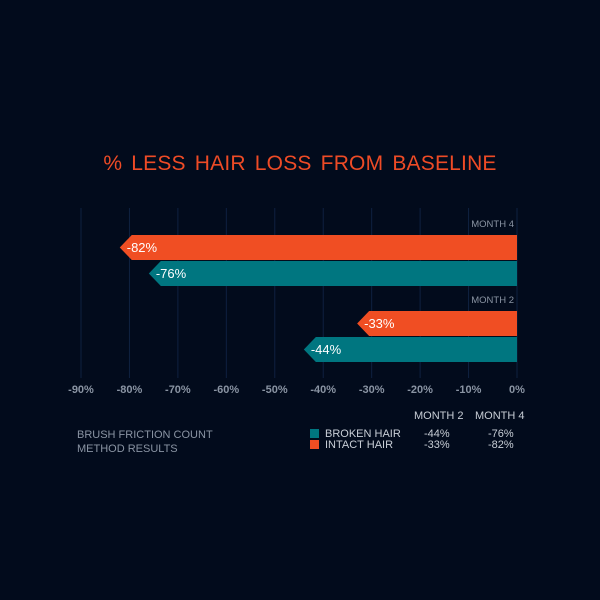 The width and height of the screenshot is (600, 600). Describe the element at coordinates (326, 349) in the screenshot. I see `bar-value-label: -44%` at that location.